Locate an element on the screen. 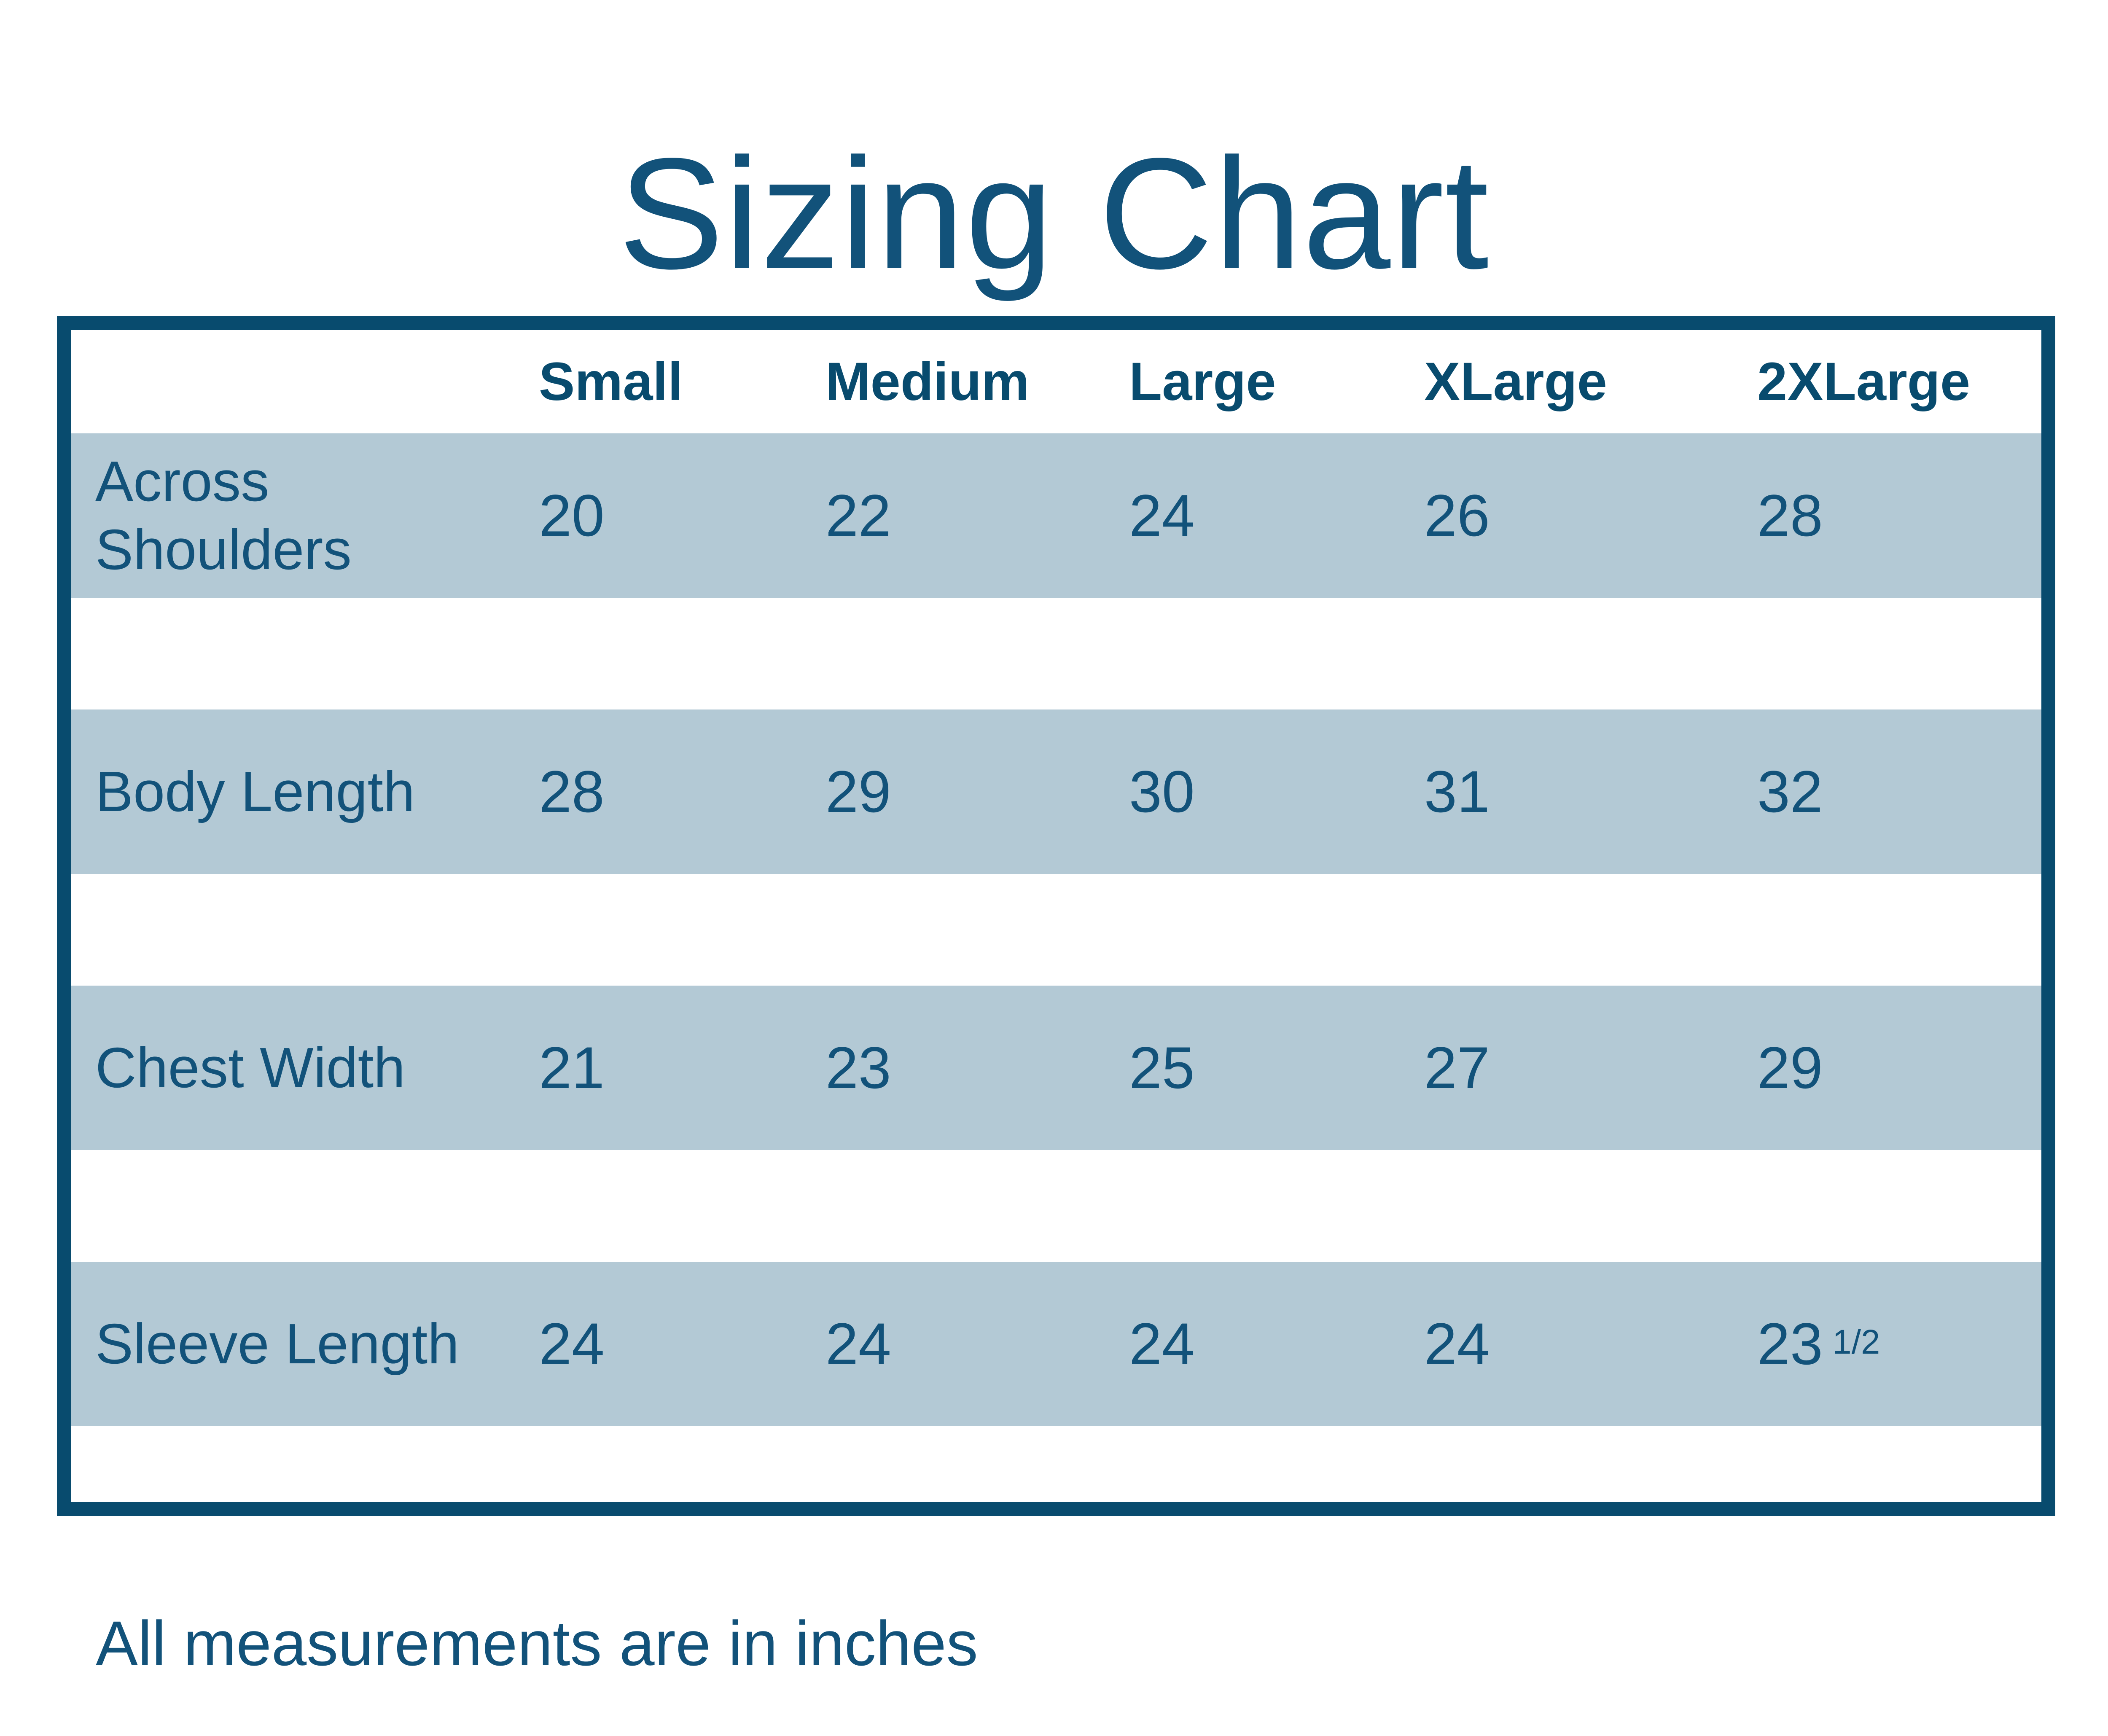 The width and height of the screenshot is (2108, 1736). row-label: Chest Width is located at coordinates (251, 1067).